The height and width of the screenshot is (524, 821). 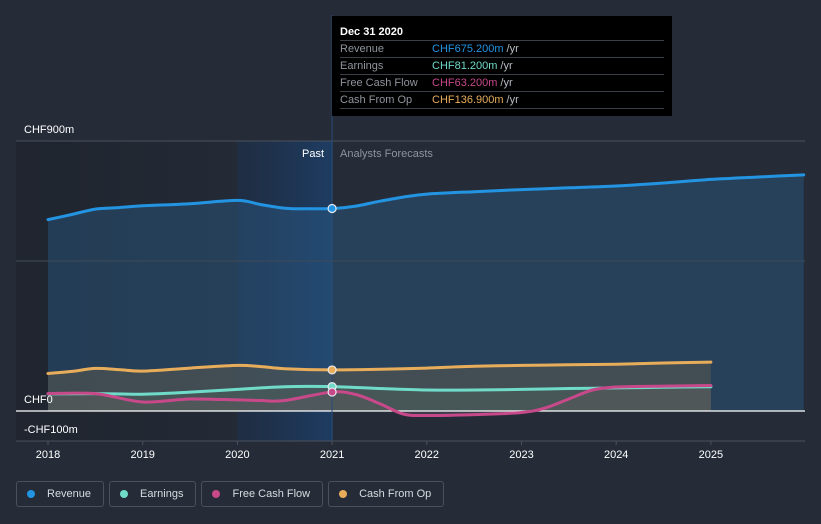 I want to click on tooltip-label: Revenue, so click(x=362, y=49).